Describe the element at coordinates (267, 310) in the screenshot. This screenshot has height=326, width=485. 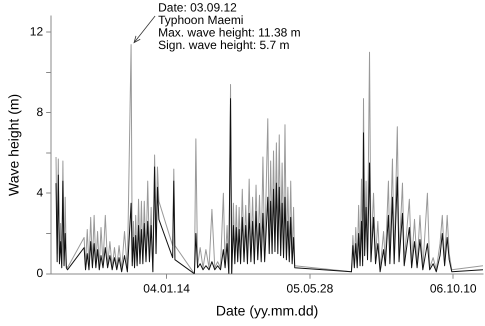
I see `x-axis-title: Date (yy.mm.dd)` at that location.